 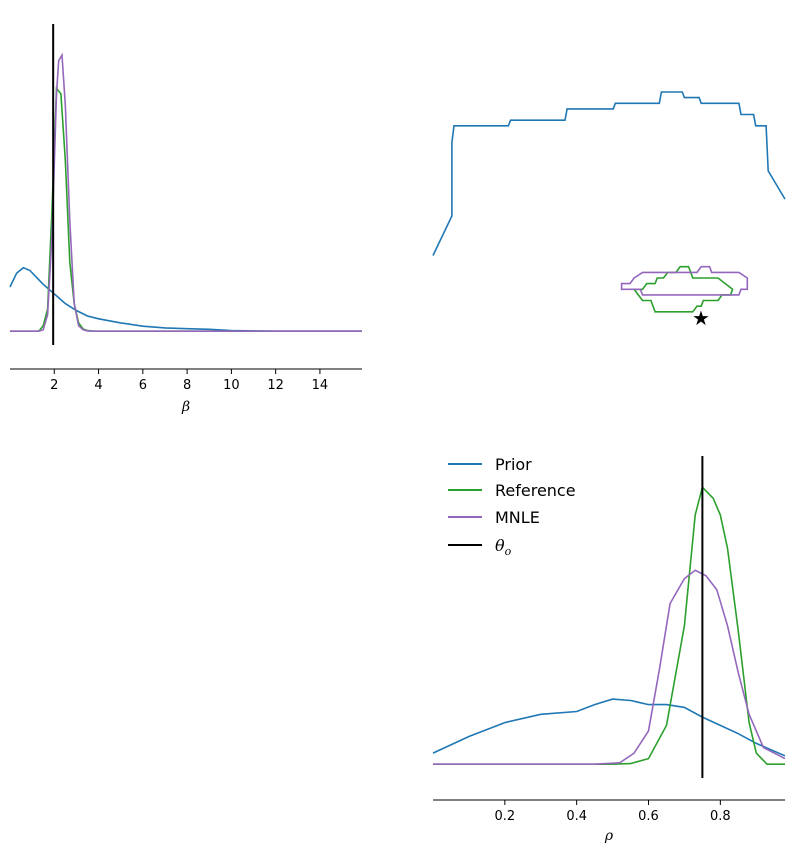 I want to click on rho-tick-label: 0.8, so click(x=720, y=816).